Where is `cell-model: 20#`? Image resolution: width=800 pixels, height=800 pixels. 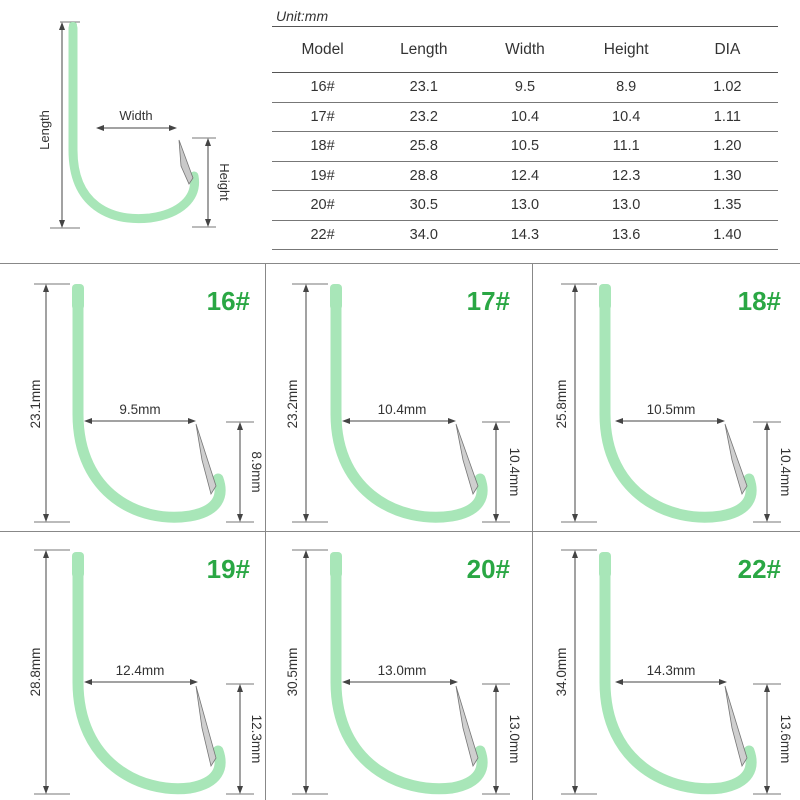 cell-model: 20# is located at coordinates (322, 205).